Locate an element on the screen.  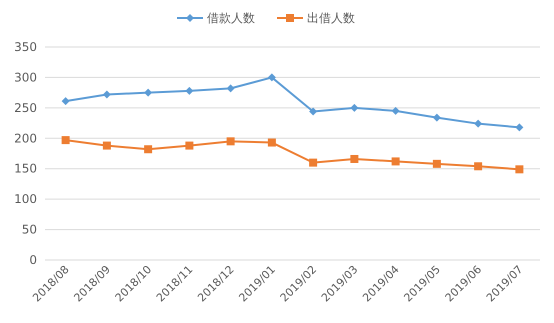
legend-label: 出借人数 is located at coordinates (331, 18).